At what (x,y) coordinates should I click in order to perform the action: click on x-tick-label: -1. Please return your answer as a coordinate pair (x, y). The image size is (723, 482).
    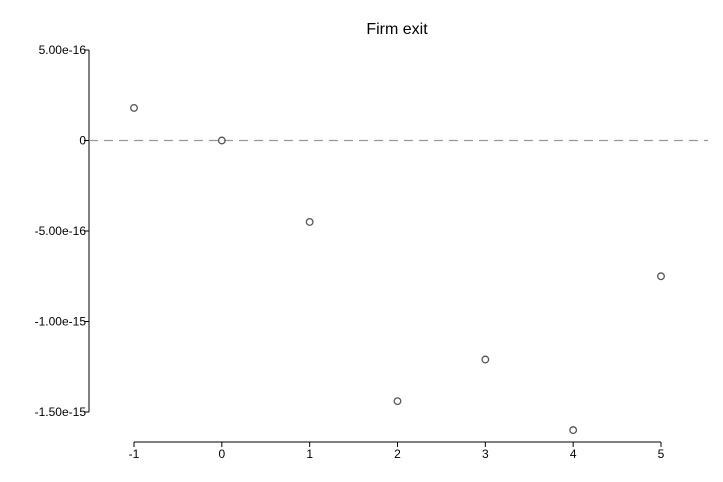
    Looking at the image, I should click on (134, 454).